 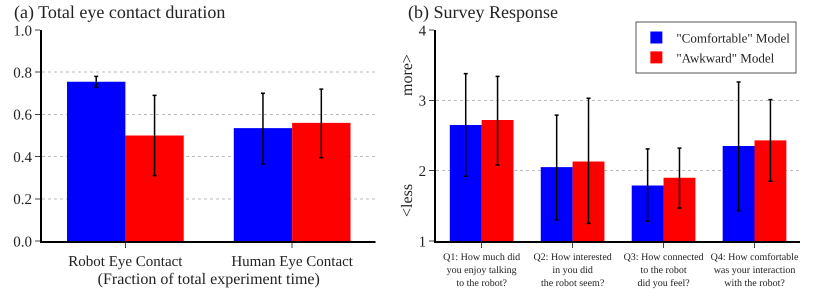 What do you see at coordinates (422, 31) in the screenshot?
I see `y-tick-label: 4` at bounding box center [422, 31].